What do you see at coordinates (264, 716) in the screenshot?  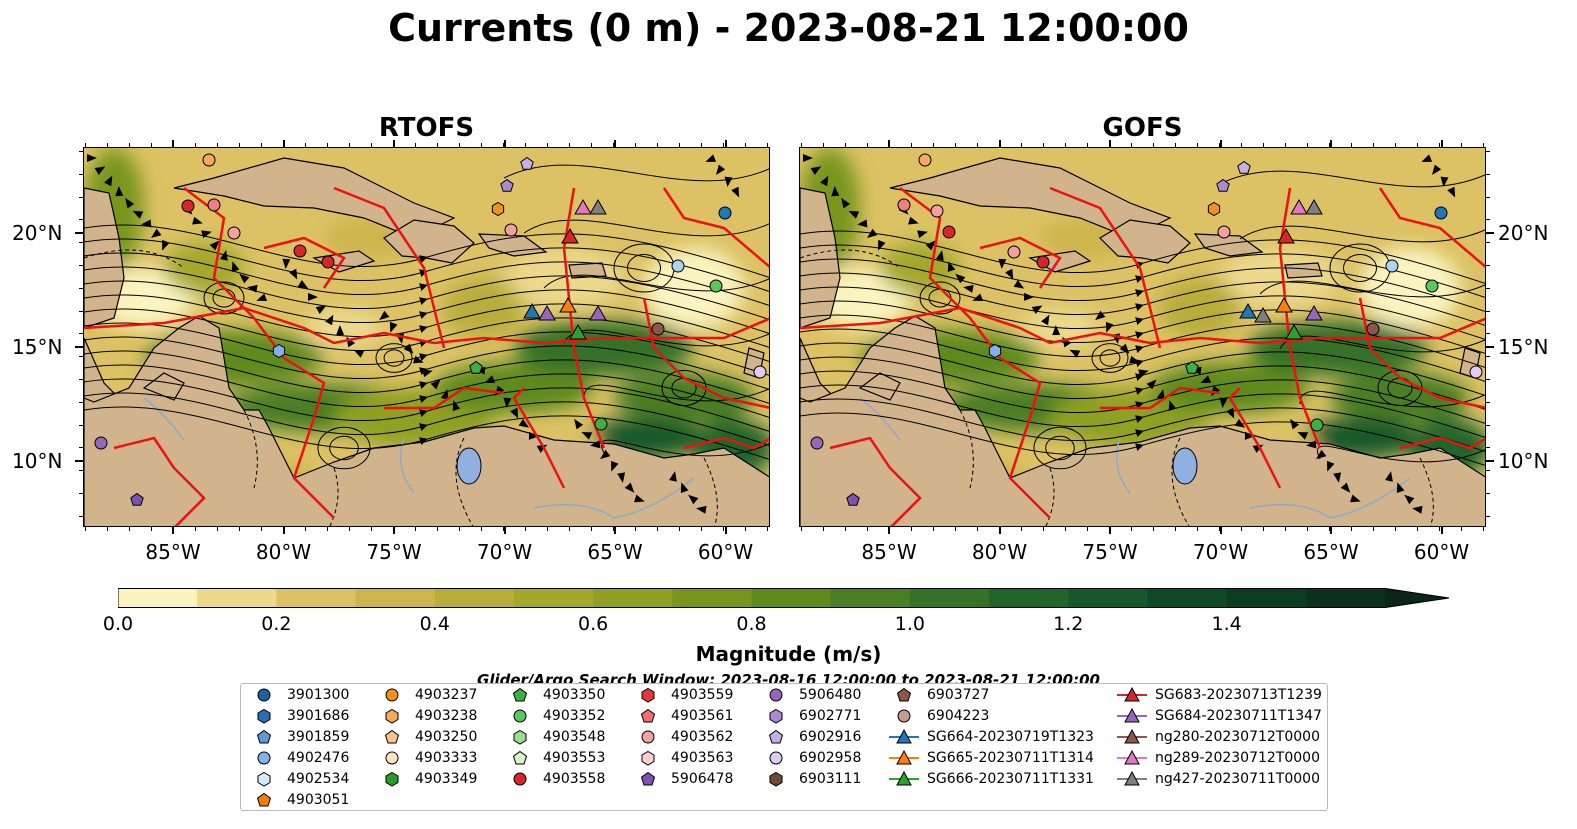 I see `hexagon-marker-icon` at bounding box center [264, 716].